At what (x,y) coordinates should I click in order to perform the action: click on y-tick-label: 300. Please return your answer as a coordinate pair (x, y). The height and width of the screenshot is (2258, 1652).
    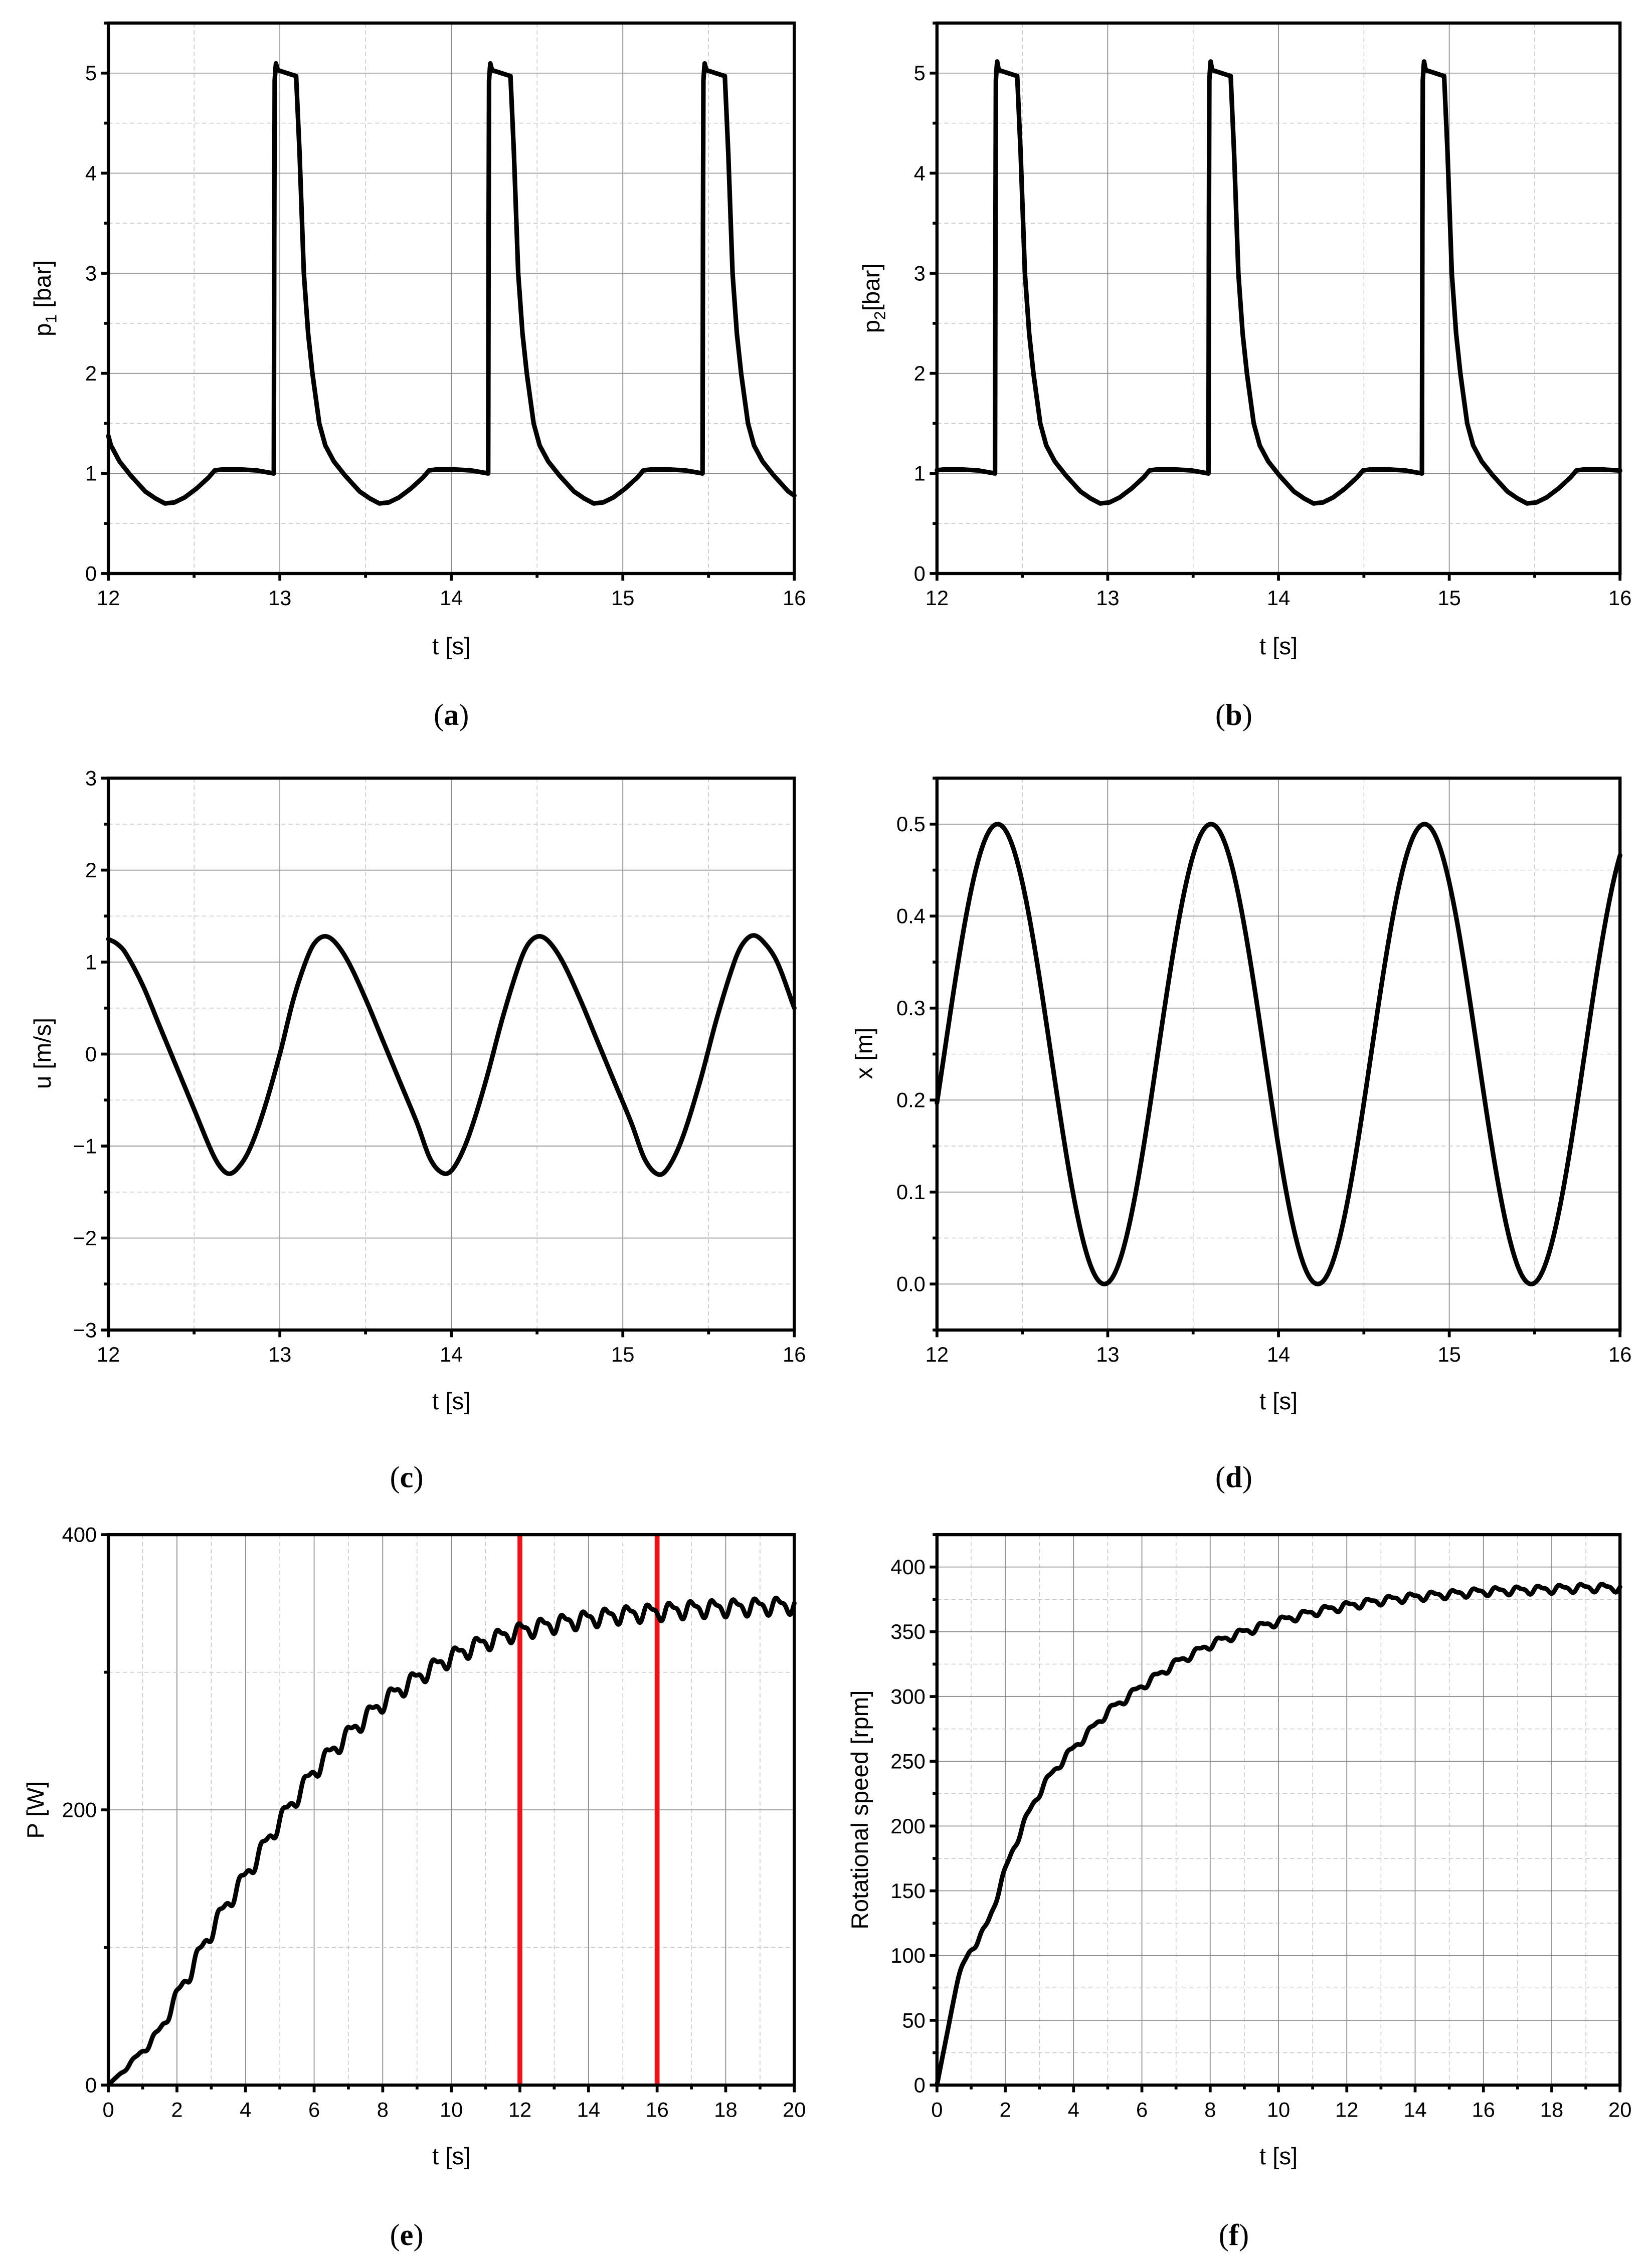
    Looking at the image, I should click on (908, 1696).